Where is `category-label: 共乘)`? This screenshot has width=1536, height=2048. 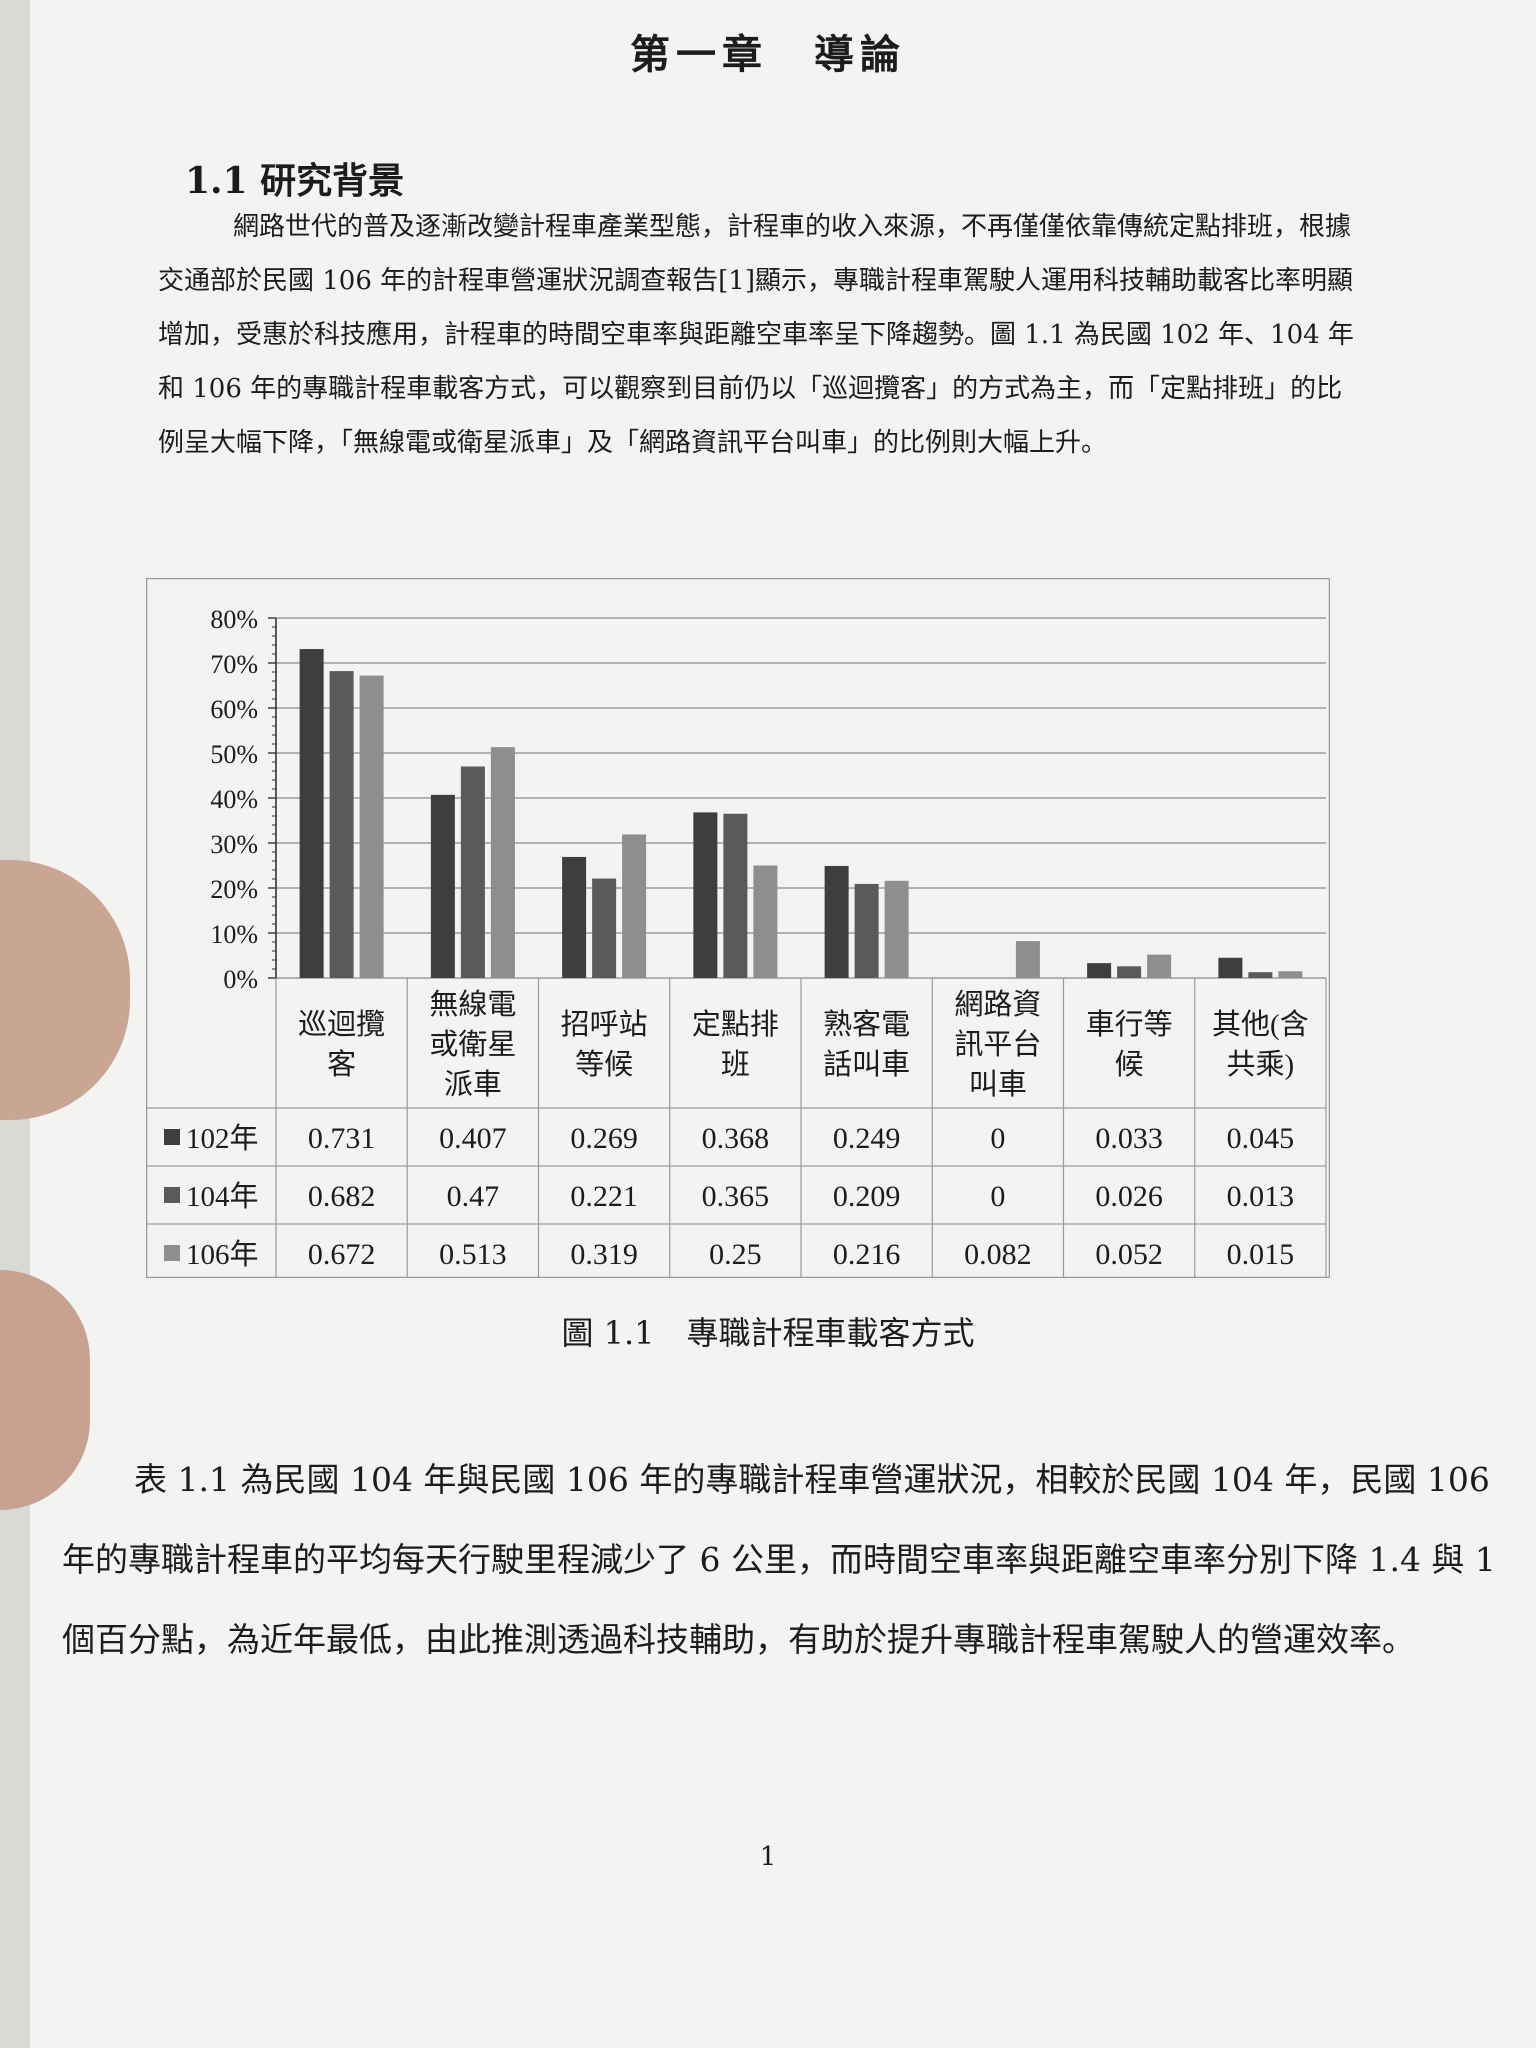 category-label: 共乘) is located at coordinates (1261, 1064).